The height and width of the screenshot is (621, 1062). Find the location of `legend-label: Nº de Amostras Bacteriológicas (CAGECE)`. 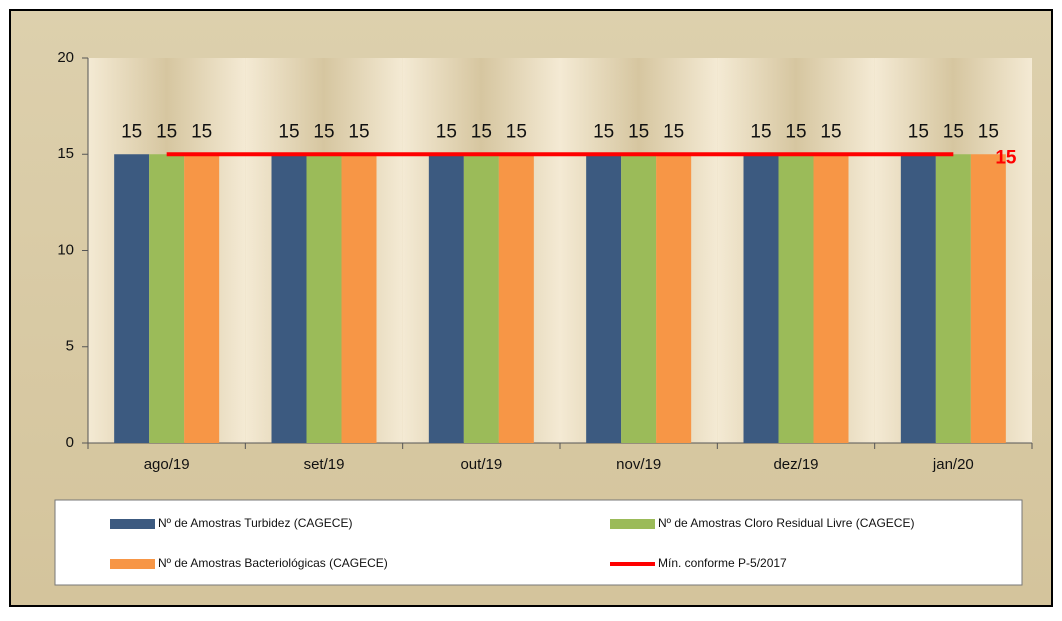

legend-label: Nº de Amostras Bacteriológicas (CAGECE) is located at coordinates (273, 563).